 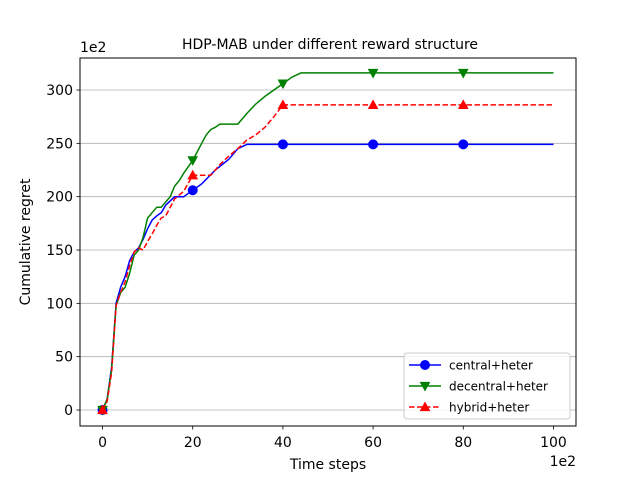 I want to click on y-tick-label: 300, so click(x=59, y=91).